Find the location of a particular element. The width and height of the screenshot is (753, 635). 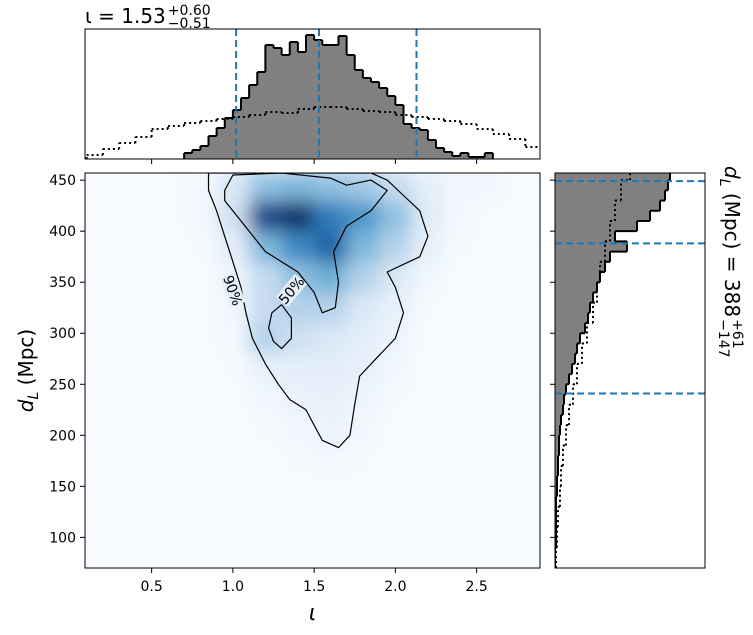

right-title-rest: (Mpc) = 388 is located at coordinates (732, 252).